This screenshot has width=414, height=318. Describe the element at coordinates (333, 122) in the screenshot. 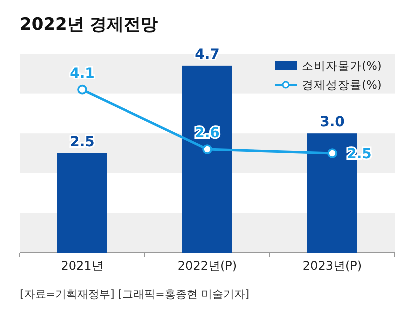

I see `data-label: 3.0` at that location.